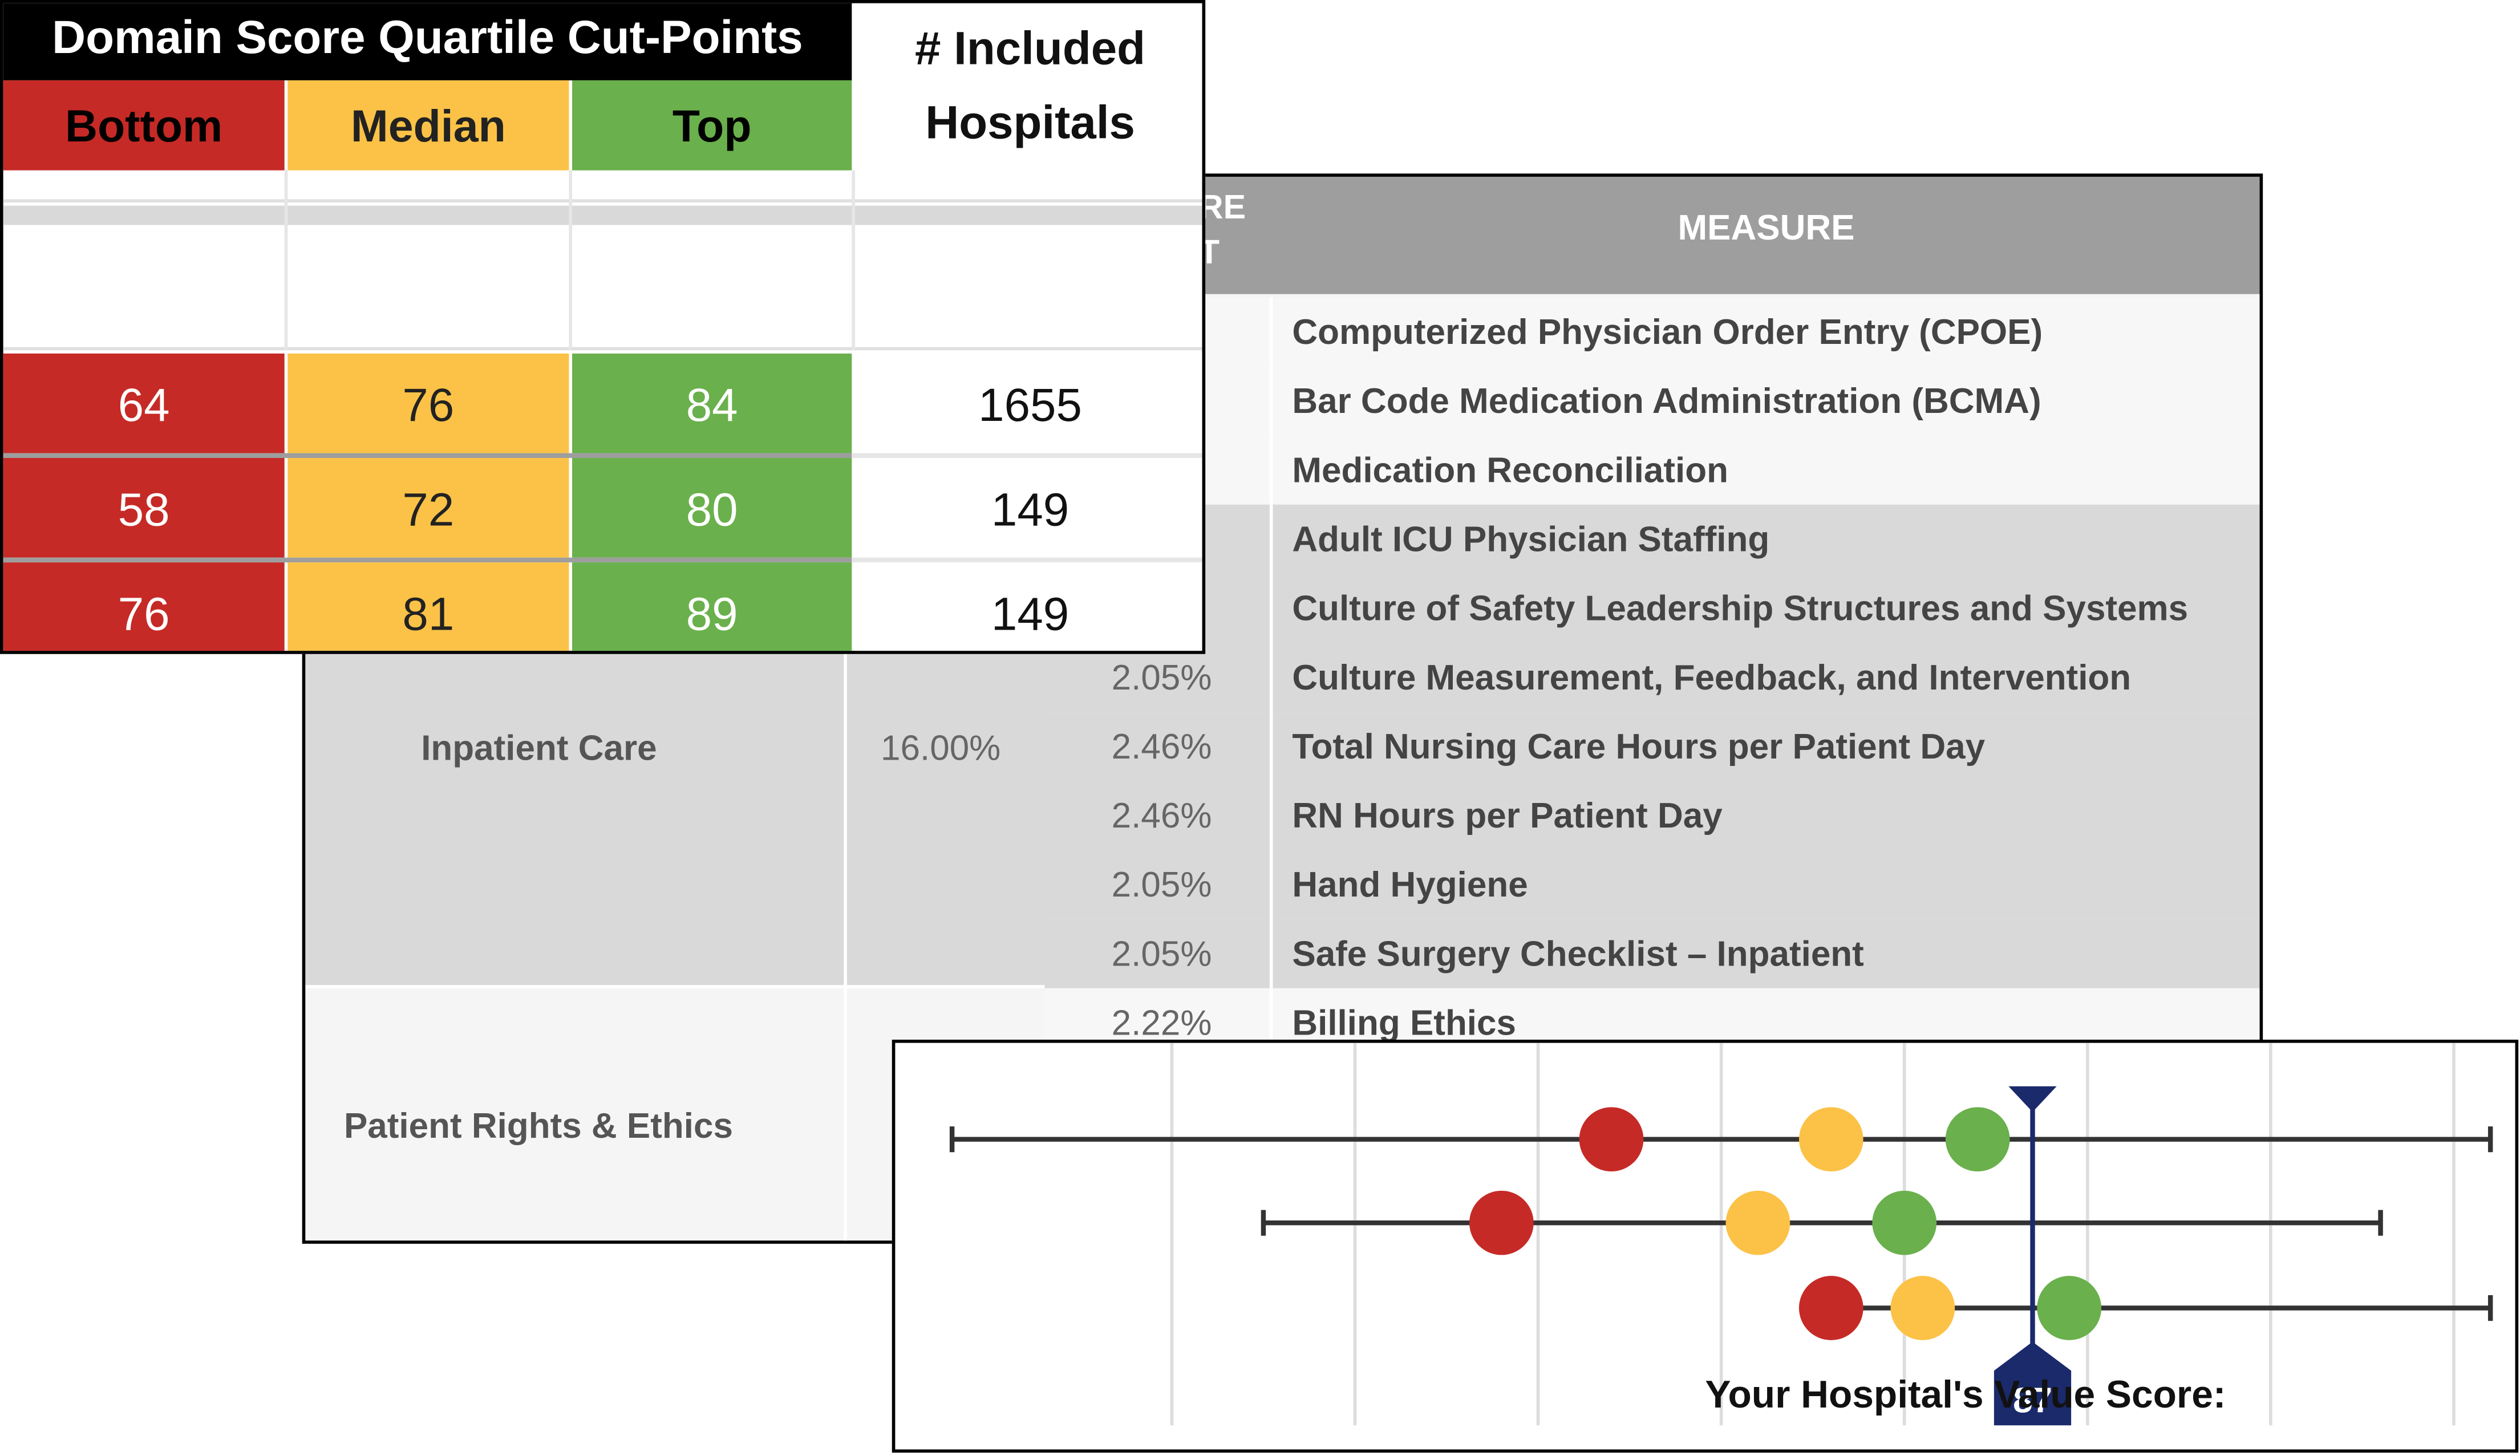 The height and width of the screenshot is (1456, 2520). What do you see at coordinates (144, 606) in the screenshot?
I see `quartile-cell-bottom: 76` at bounding box center [144, 606].